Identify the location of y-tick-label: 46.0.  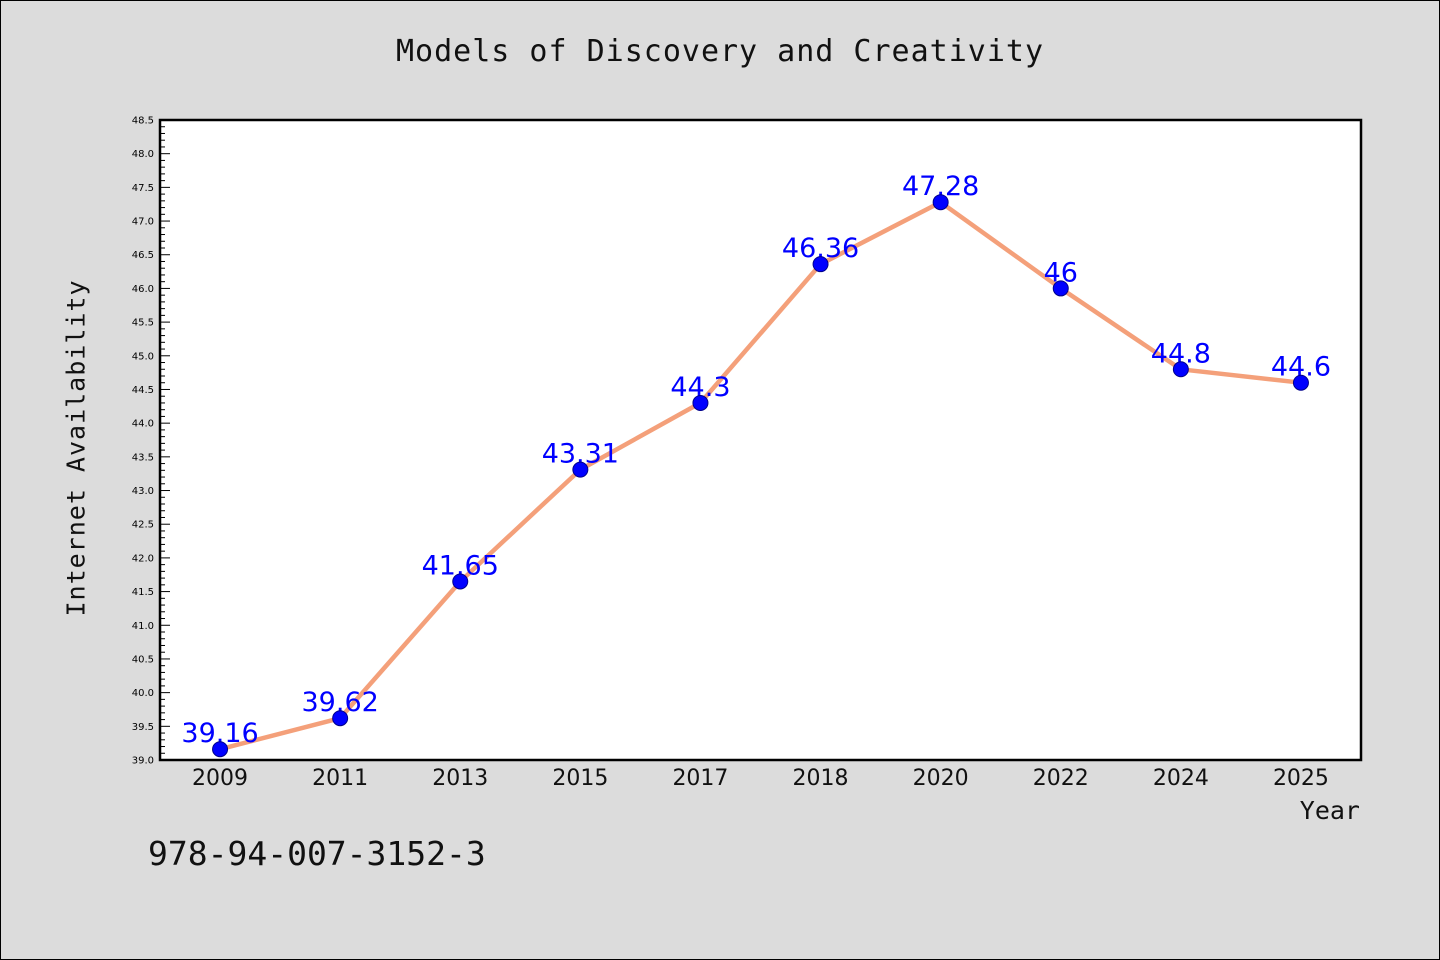
(143, 289).